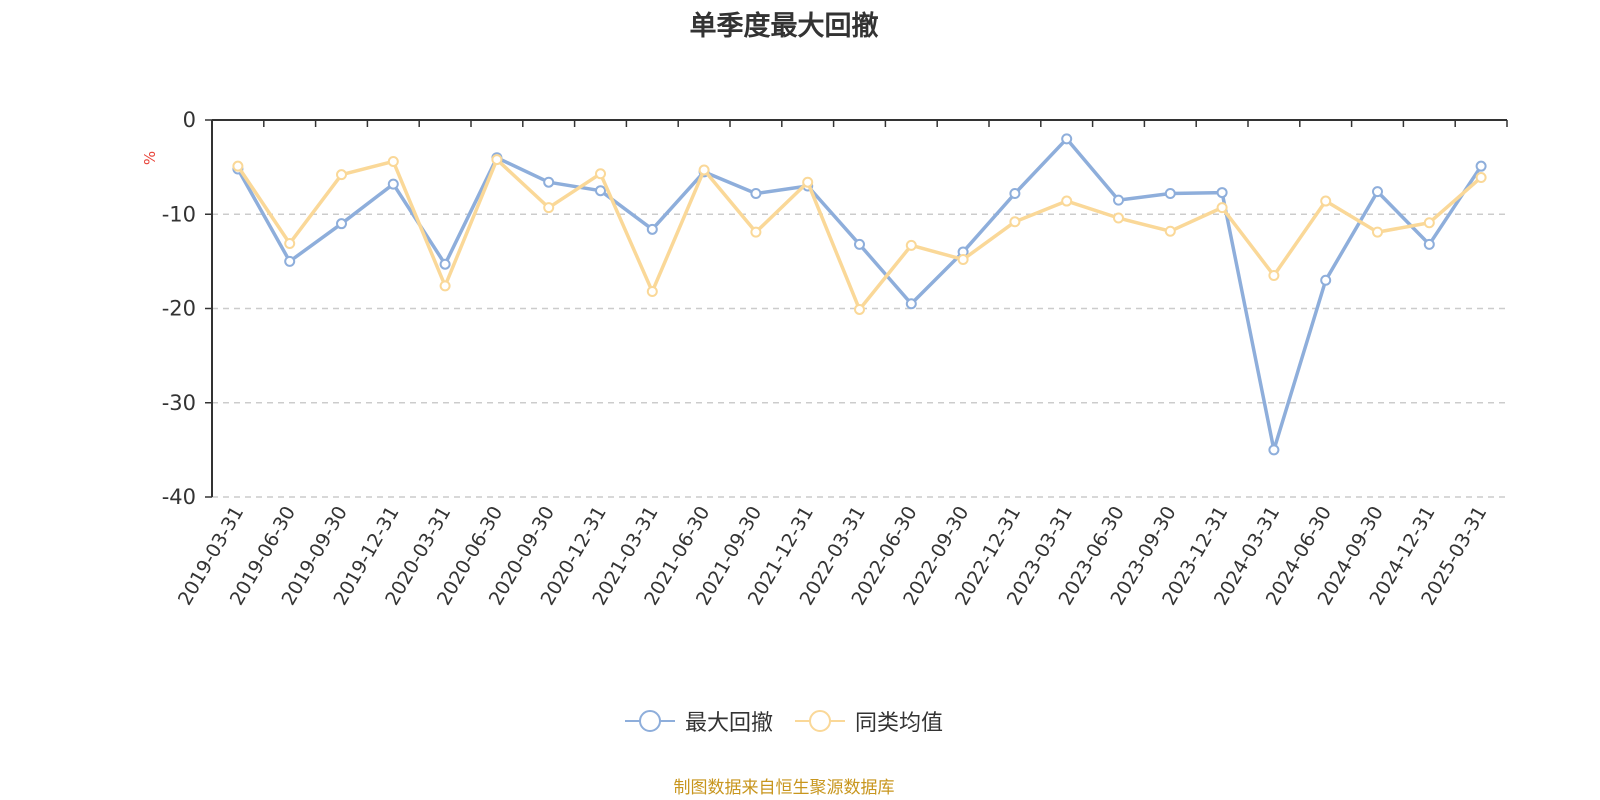 The height and width of the screenshot is (800, 1600). I want to click on y-axis-labels: 0 -10 -20 -30 -40, so click(179, 308).